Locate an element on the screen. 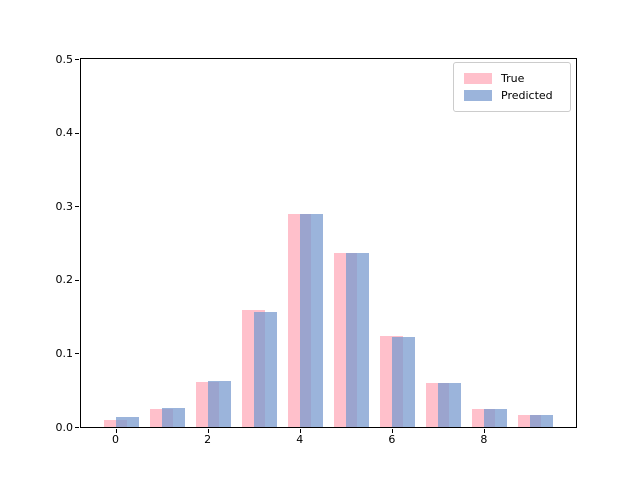 Image resolution: width=640 pixels, height=480 pixels. legend-entry-predicted: Predicted is located at coordinates (512, 95).